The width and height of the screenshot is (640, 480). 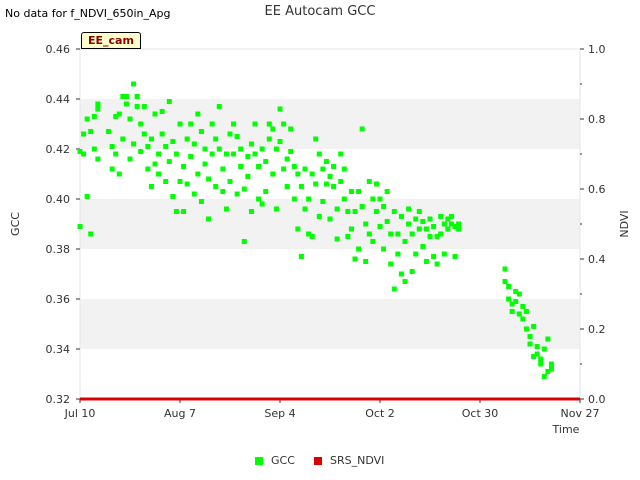 I want to click on y-left-tick-label: 0.36, so click(x=58, y=299).